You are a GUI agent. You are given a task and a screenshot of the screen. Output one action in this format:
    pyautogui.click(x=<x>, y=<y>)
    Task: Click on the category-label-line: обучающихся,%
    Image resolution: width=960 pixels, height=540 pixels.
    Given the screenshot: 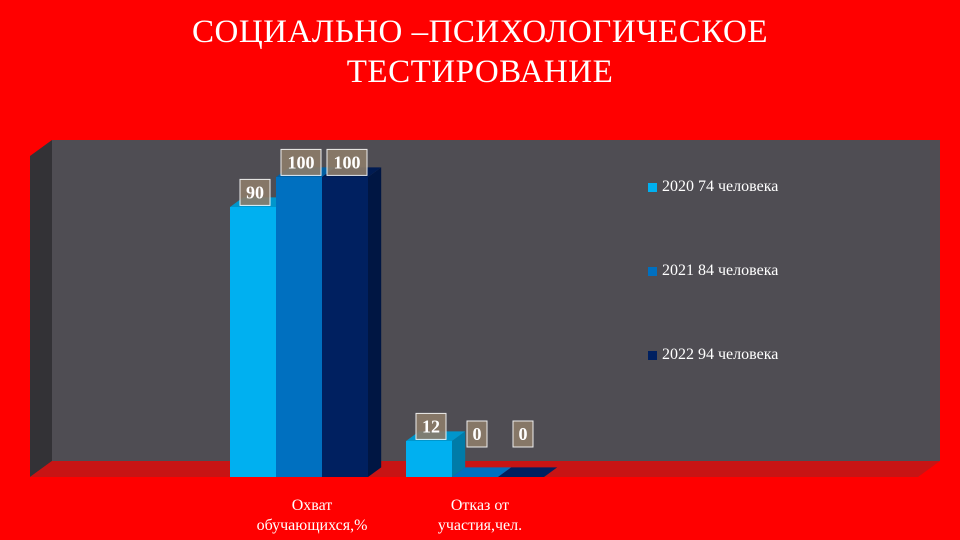 What is the action you would take?
    pyautogui.click(x=312, y=525)
    